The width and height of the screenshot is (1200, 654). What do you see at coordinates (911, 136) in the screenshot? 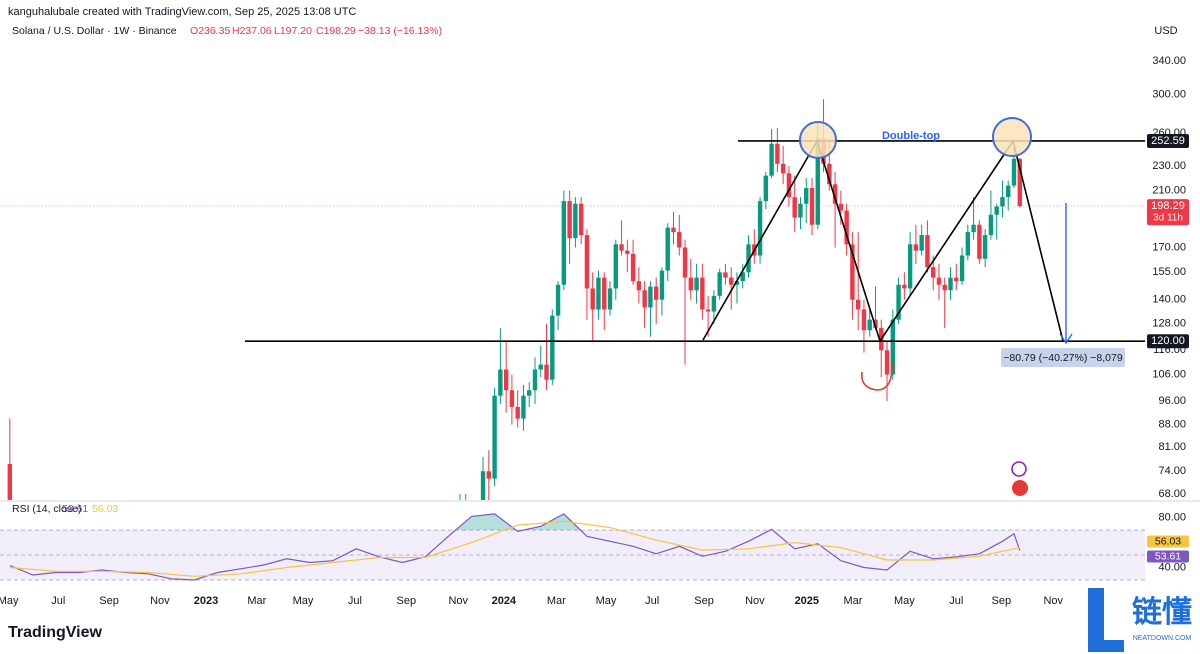
I see `pattern-label: Double-top` at bounding box center [911, 136].